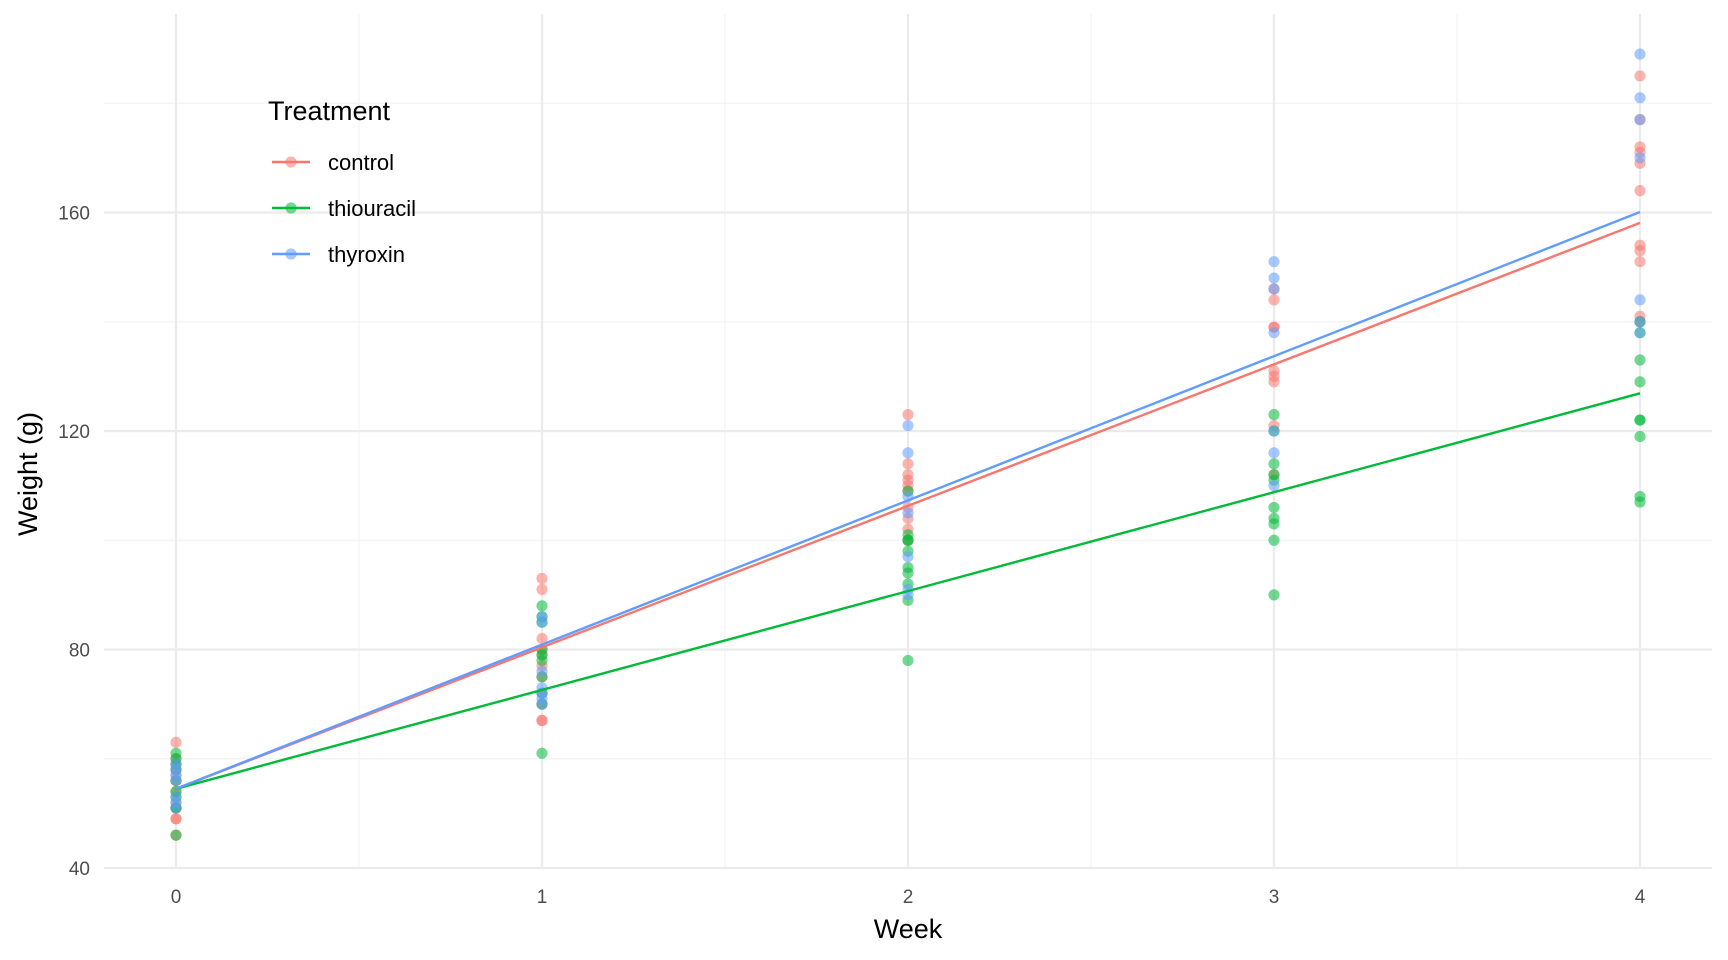  I want to click on y-tick-labels: 40 80 120 160, so click(74, 542).